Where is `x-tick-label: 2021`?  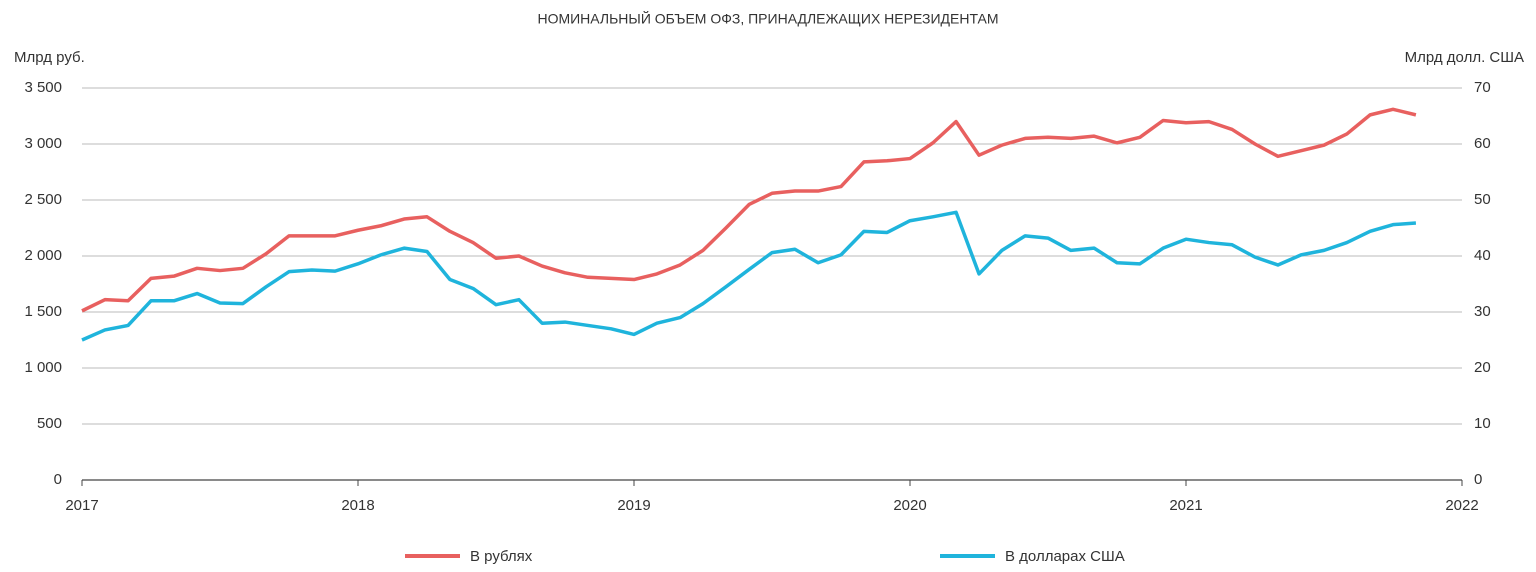 x-tick-label: 2021 is located at coordinates (1185, 505).